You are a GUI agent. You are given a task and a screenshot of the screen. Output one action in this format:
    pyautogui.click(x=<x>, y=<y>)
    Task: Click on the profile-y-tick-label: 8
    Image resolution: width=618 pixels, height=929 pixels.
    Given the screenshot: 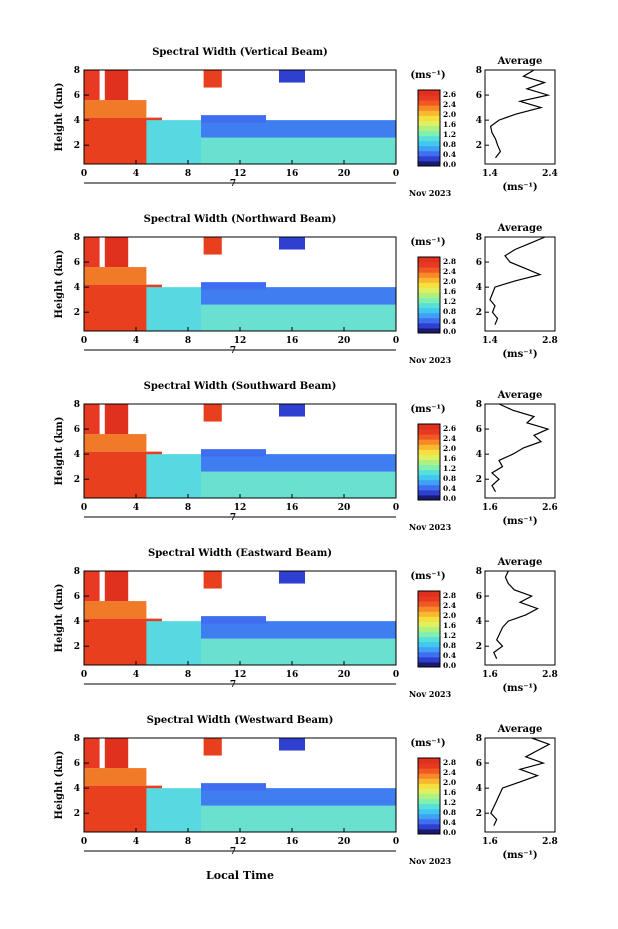 What is the action you would take?
    pyautogui.click(x=479, y=739)
    